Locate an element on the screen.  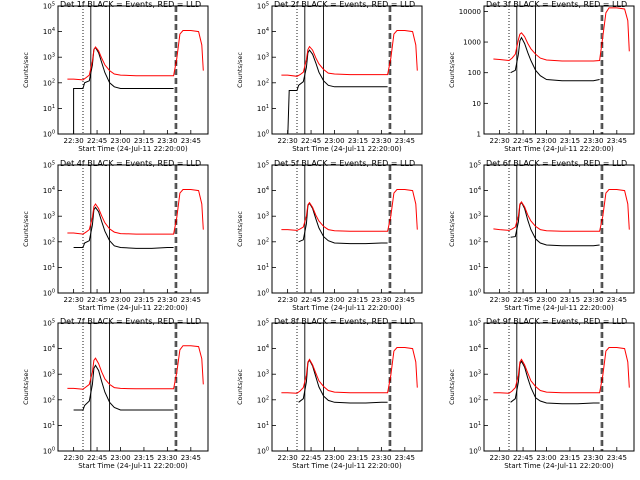
plot-title: Det 9f BLACK = Events, RED = LLD is located at coordinates (556, 321).